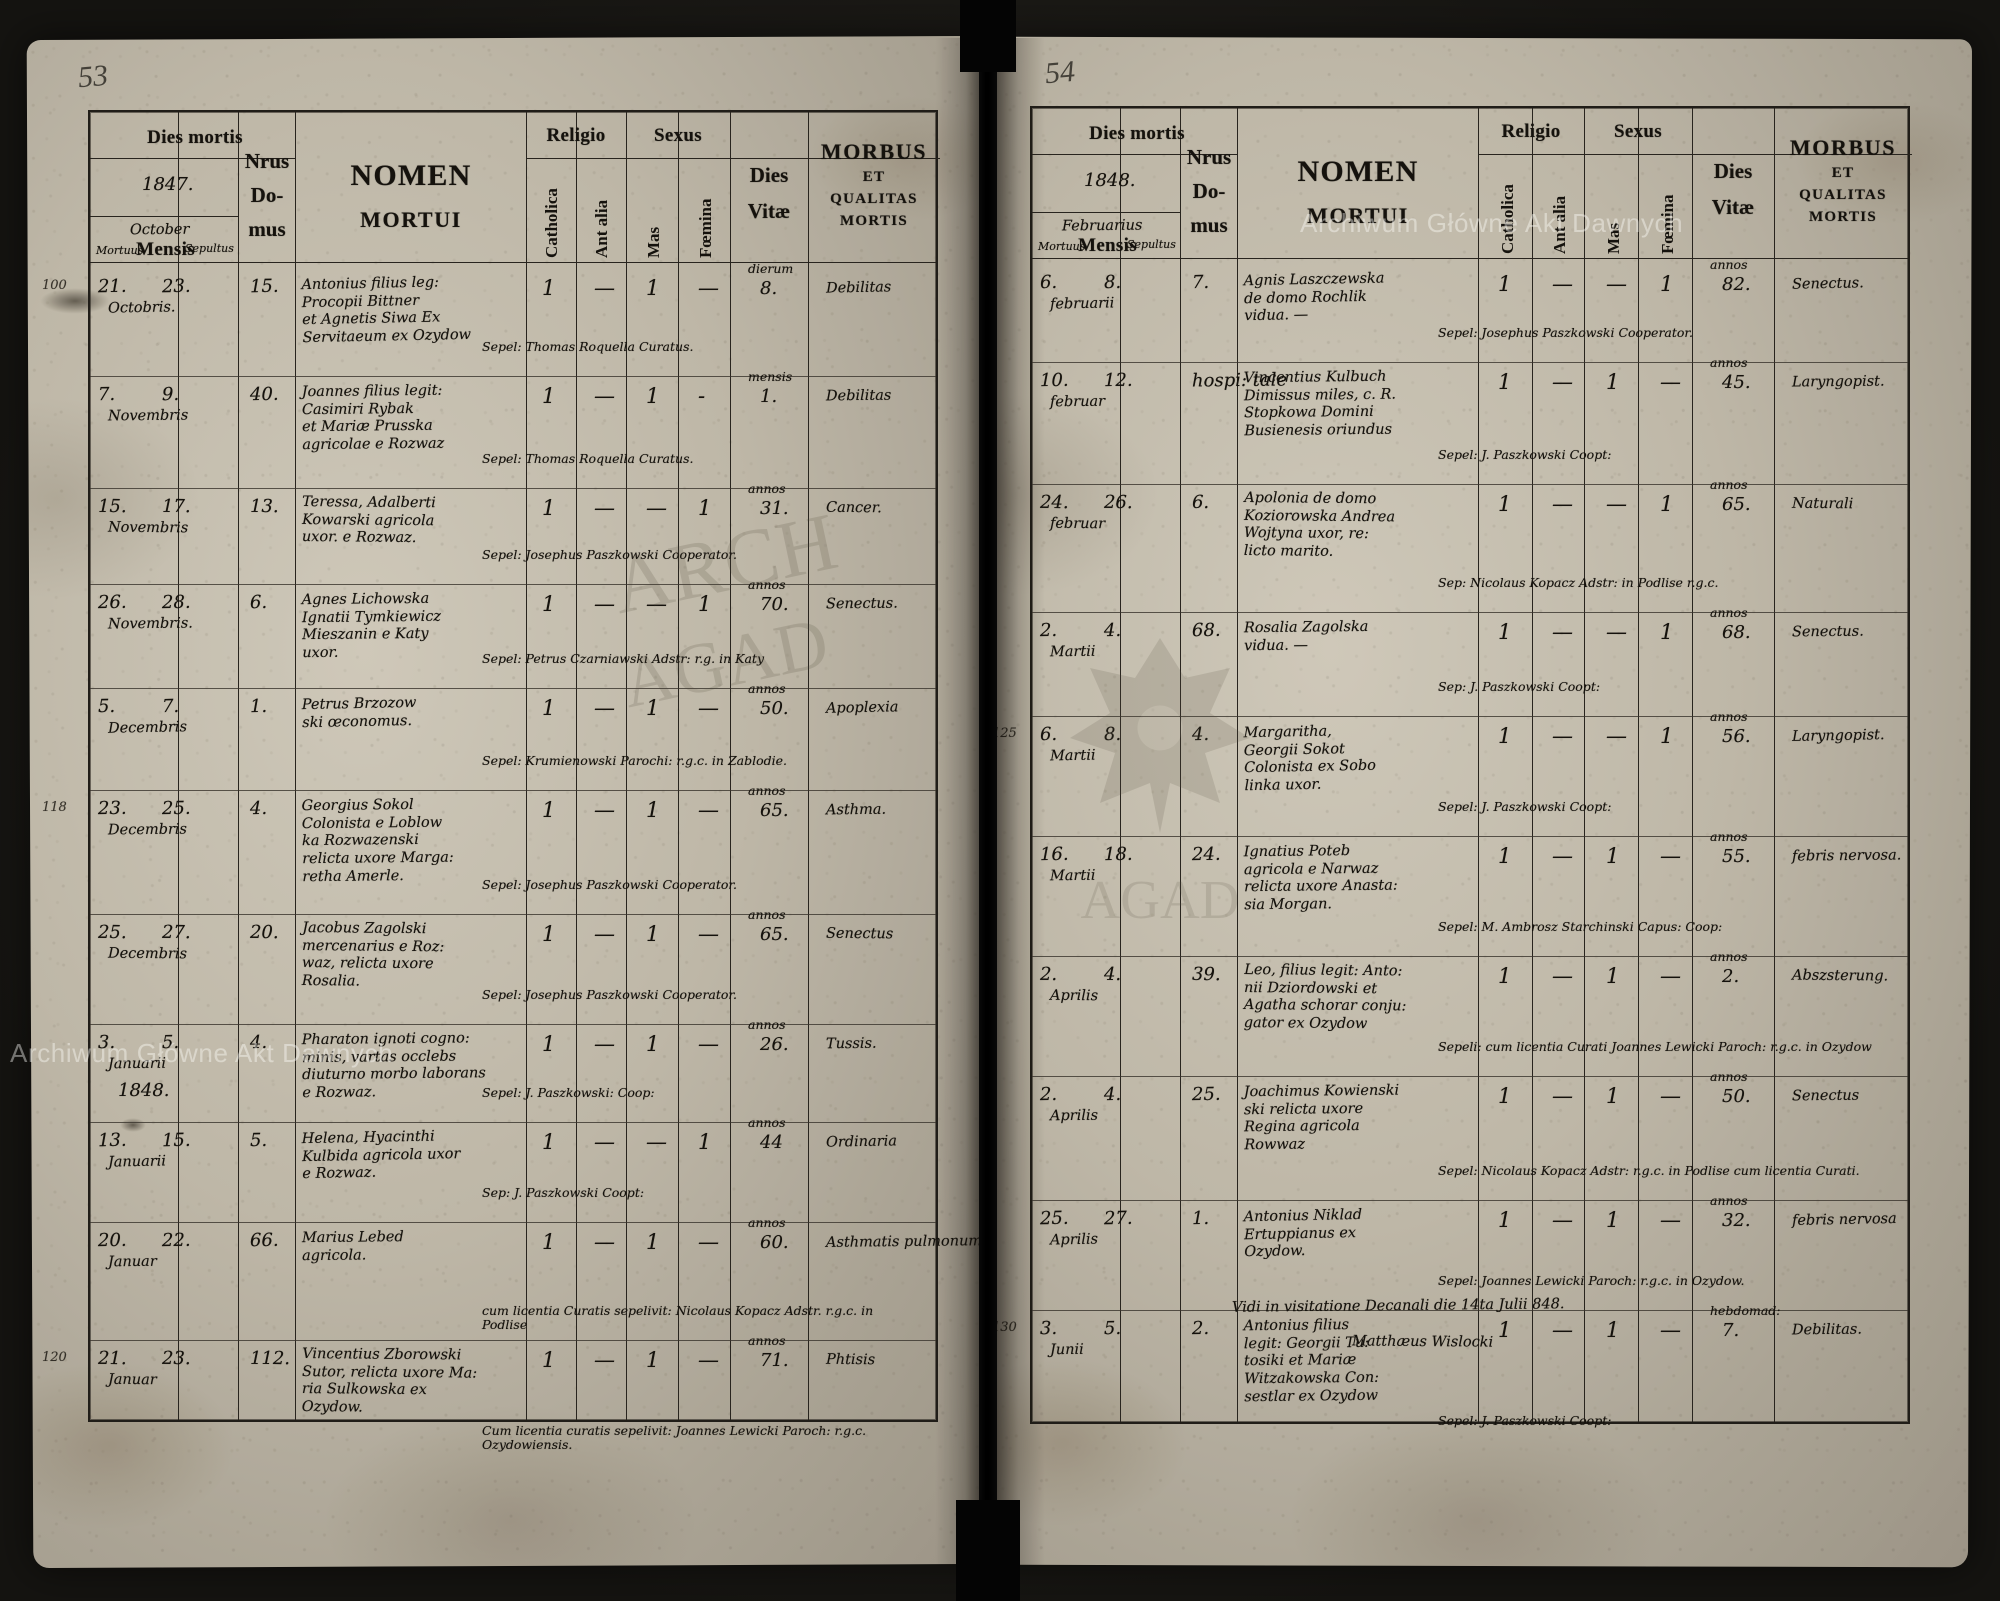  What do you see at coordinates (112, 286) in the screenshot?
I see `cell-day-of-death: 21.` at bounding box center [112, 286].